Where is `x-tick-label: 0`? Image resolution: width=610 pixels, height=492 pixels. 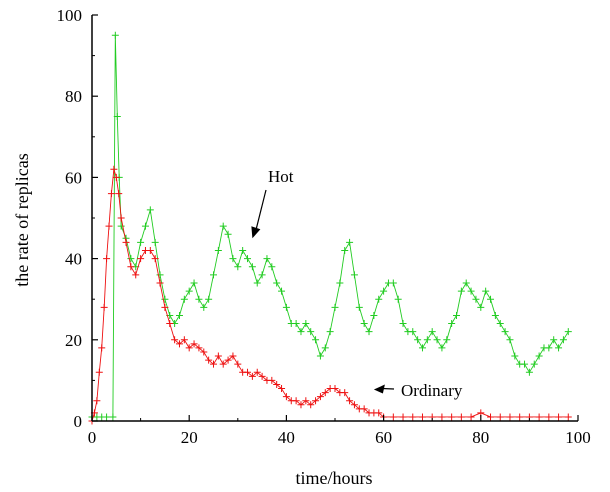
x-tick-label: 0 is located at coordinates (92, 437).